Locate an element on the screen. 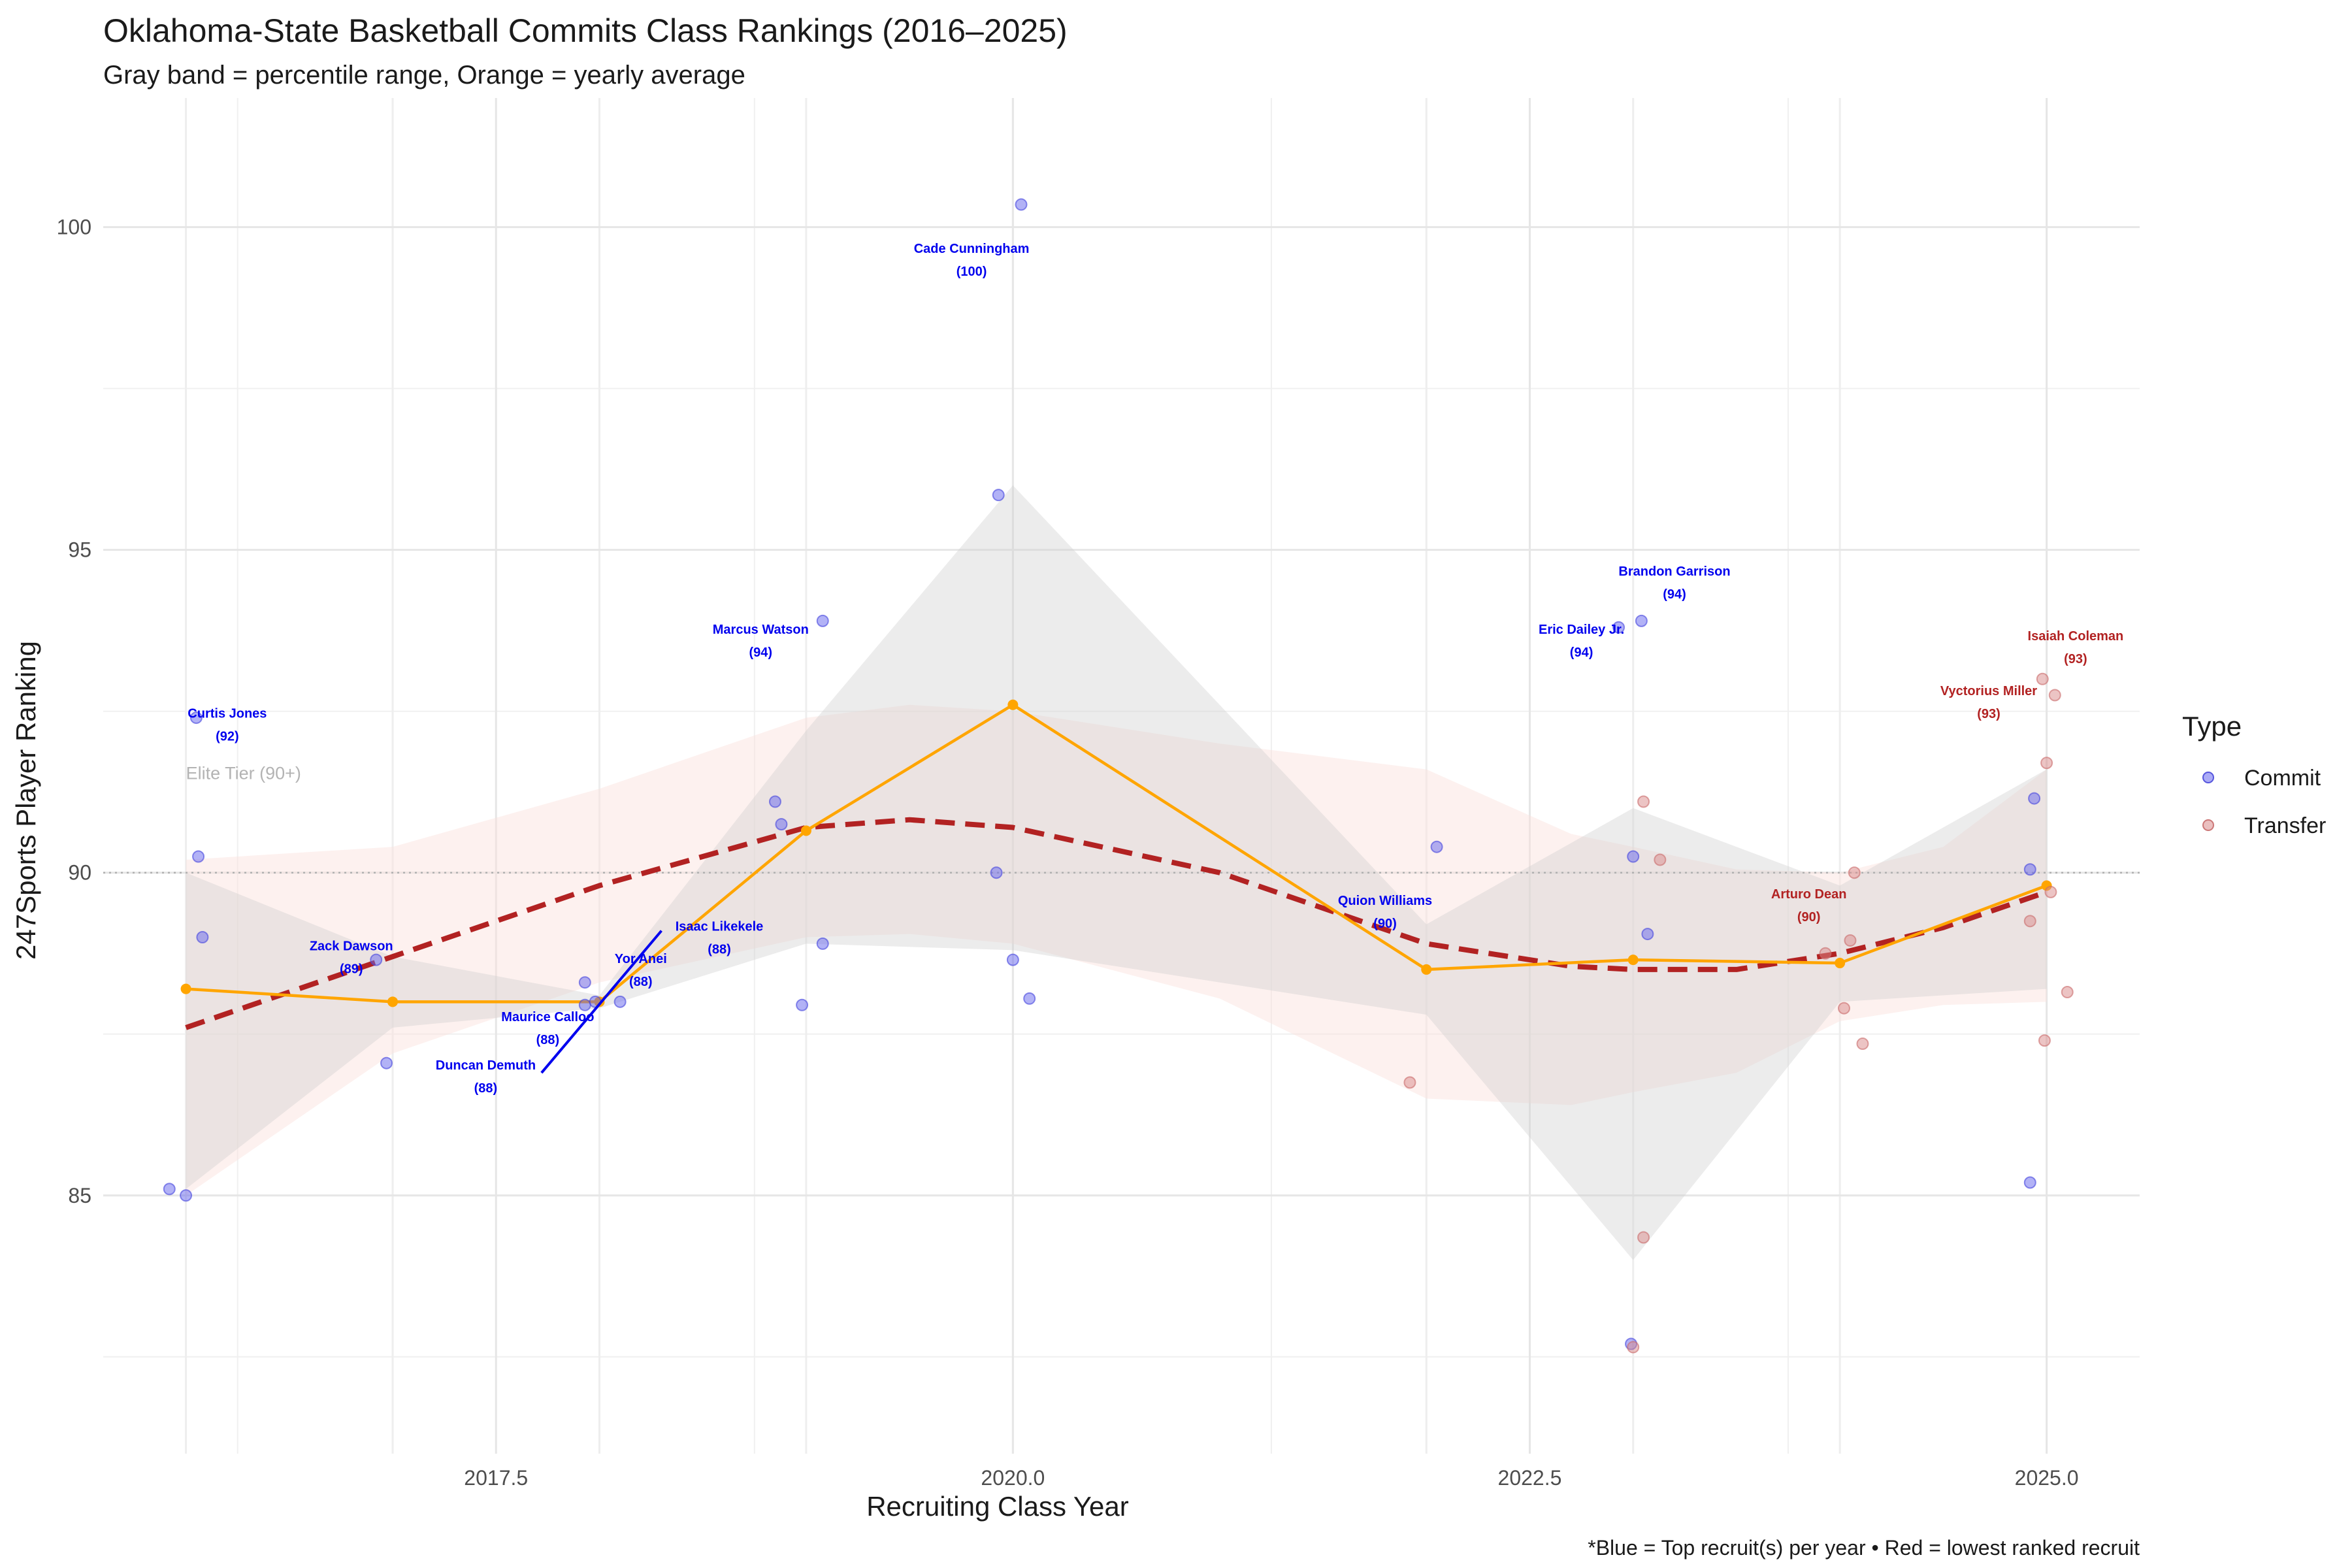  y-tick-label: 85 is located at coordinates (79, 1195).